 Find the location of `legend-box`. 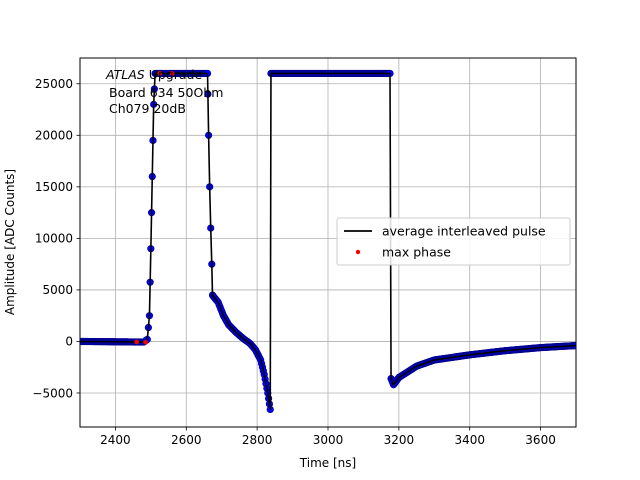

legend-box is located at coordinates (453, 241).